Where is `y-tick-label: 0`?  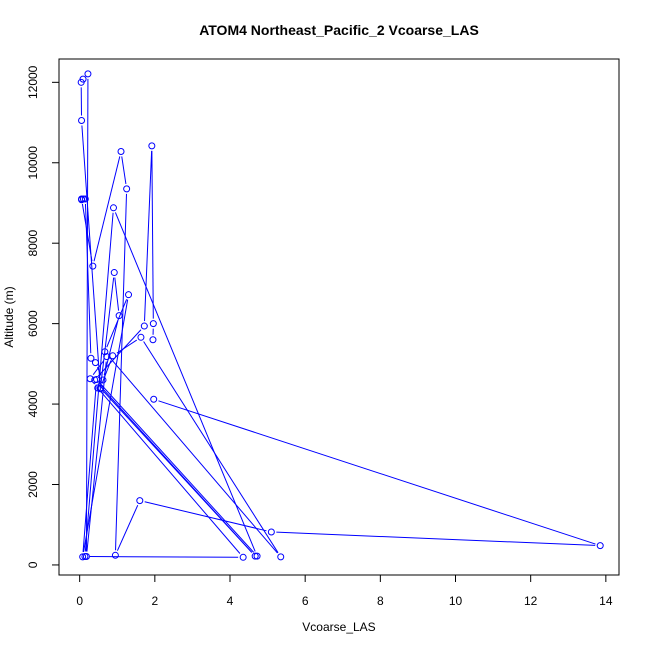 y-tick-label: 0 is located at coordinates (33, 564).